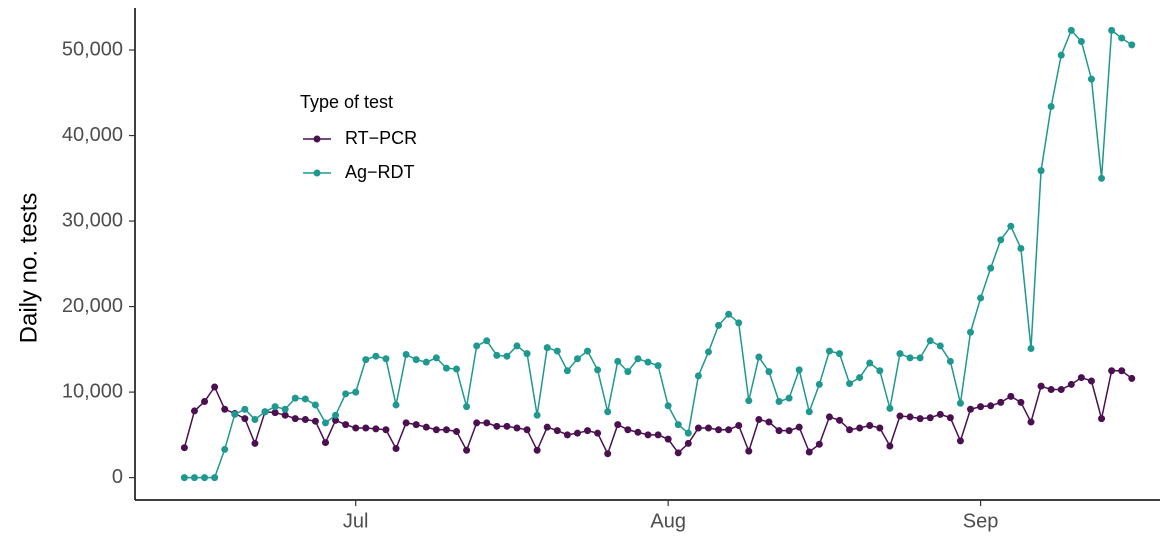 This screenshot has height=540, width=1175. Describe the element at coordinates (92, 306) in the screenshot. I see `y-tick-label: 20,000` at that location.